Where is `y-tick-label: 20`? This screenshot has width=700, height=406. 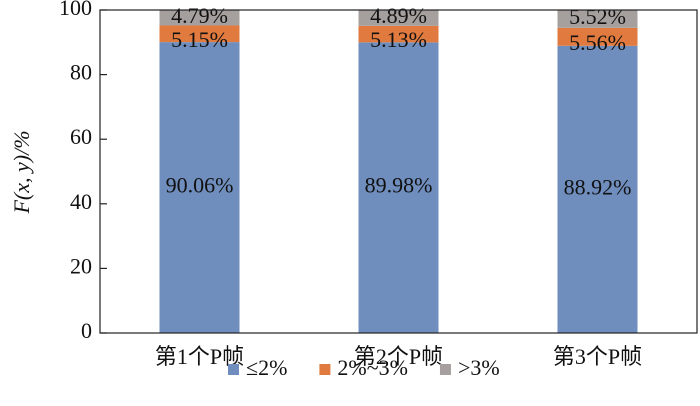
y-tick-label: 20 is located at coordinates (81, 265).